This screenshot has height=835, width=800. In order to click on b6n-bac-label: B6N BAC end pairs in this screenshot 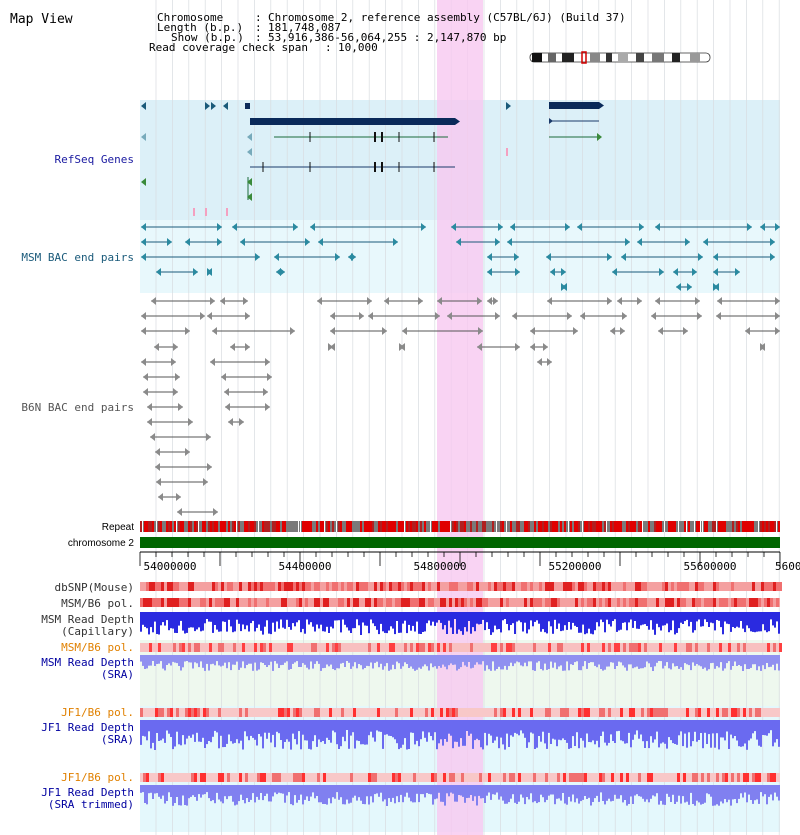, I will do `click(77, 407)`.